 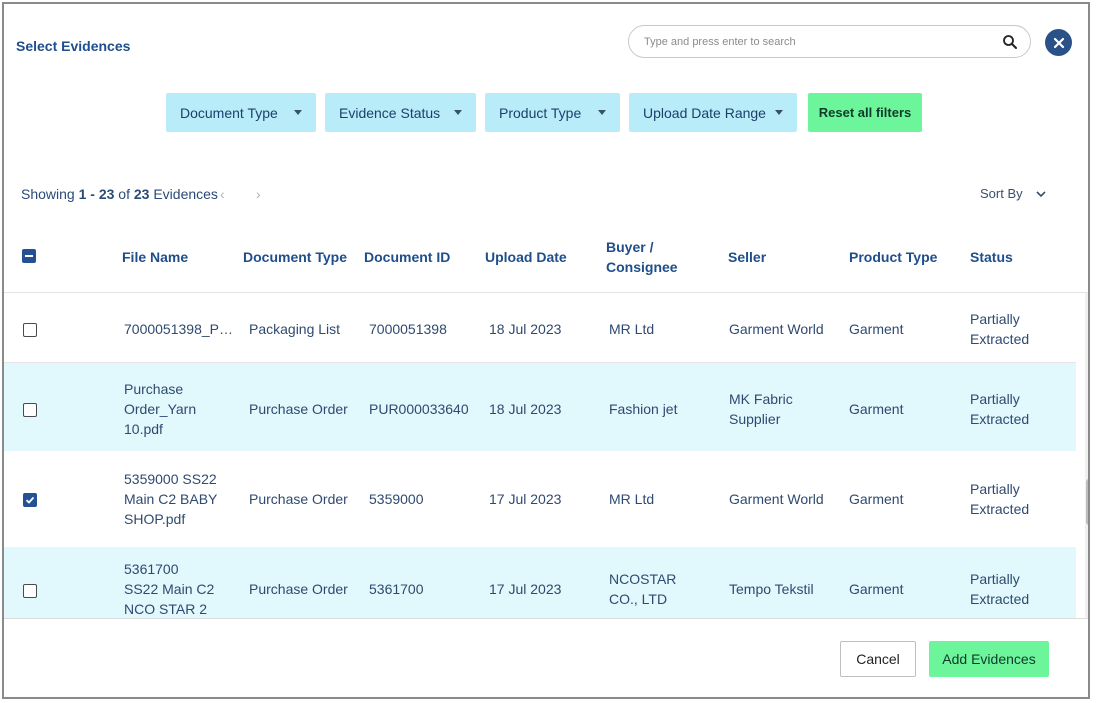 What do you see at coordinates (229, 112) in the screenshot?
I see `filter-label: Document Type` at bounding box center [229, 112].